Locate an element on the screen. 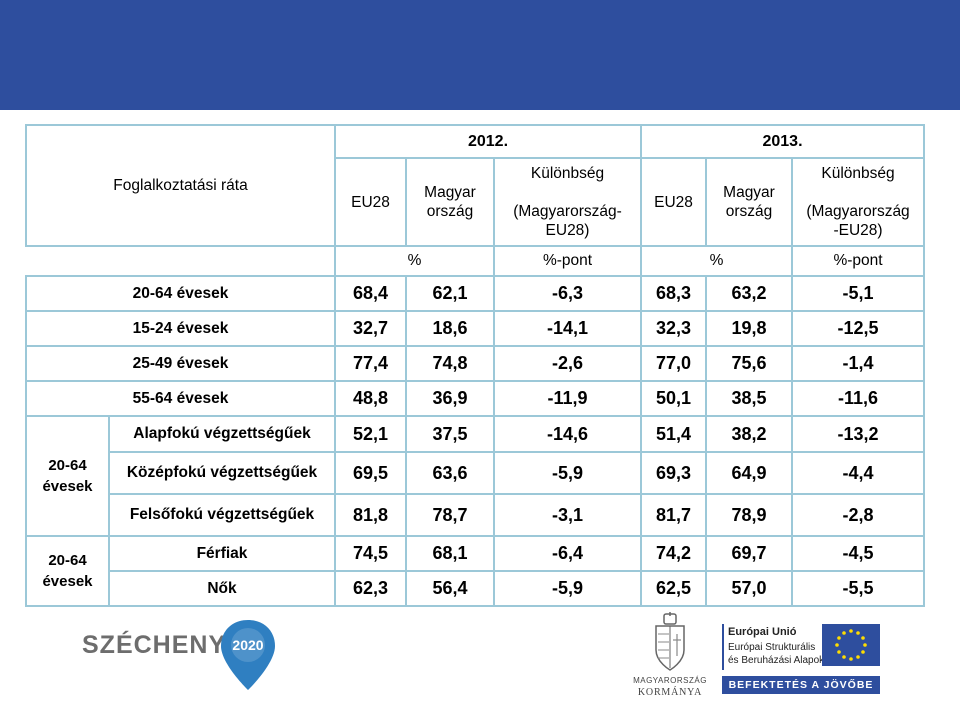 Image resolution: width=960 pixels, height=702 pixels. cell-diff: -13,2 is located at coordinates (858, 434).